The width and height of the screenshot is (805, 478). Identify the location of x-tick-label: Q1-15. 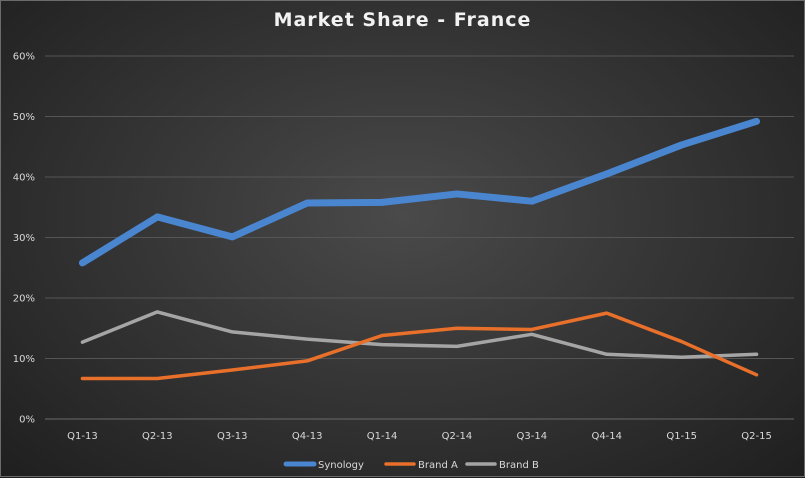
(681, 436).